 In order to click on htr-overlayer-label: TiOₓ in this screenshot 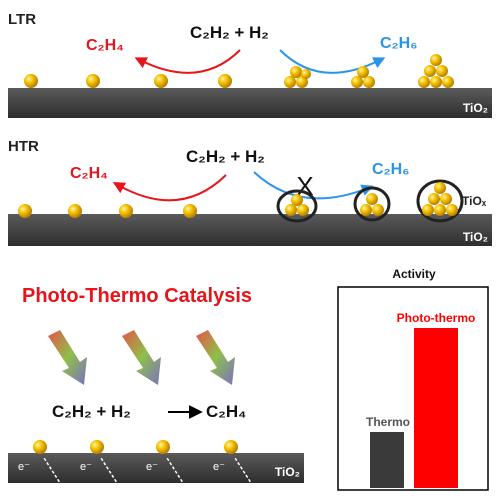, I will do `click(474, 201)`.